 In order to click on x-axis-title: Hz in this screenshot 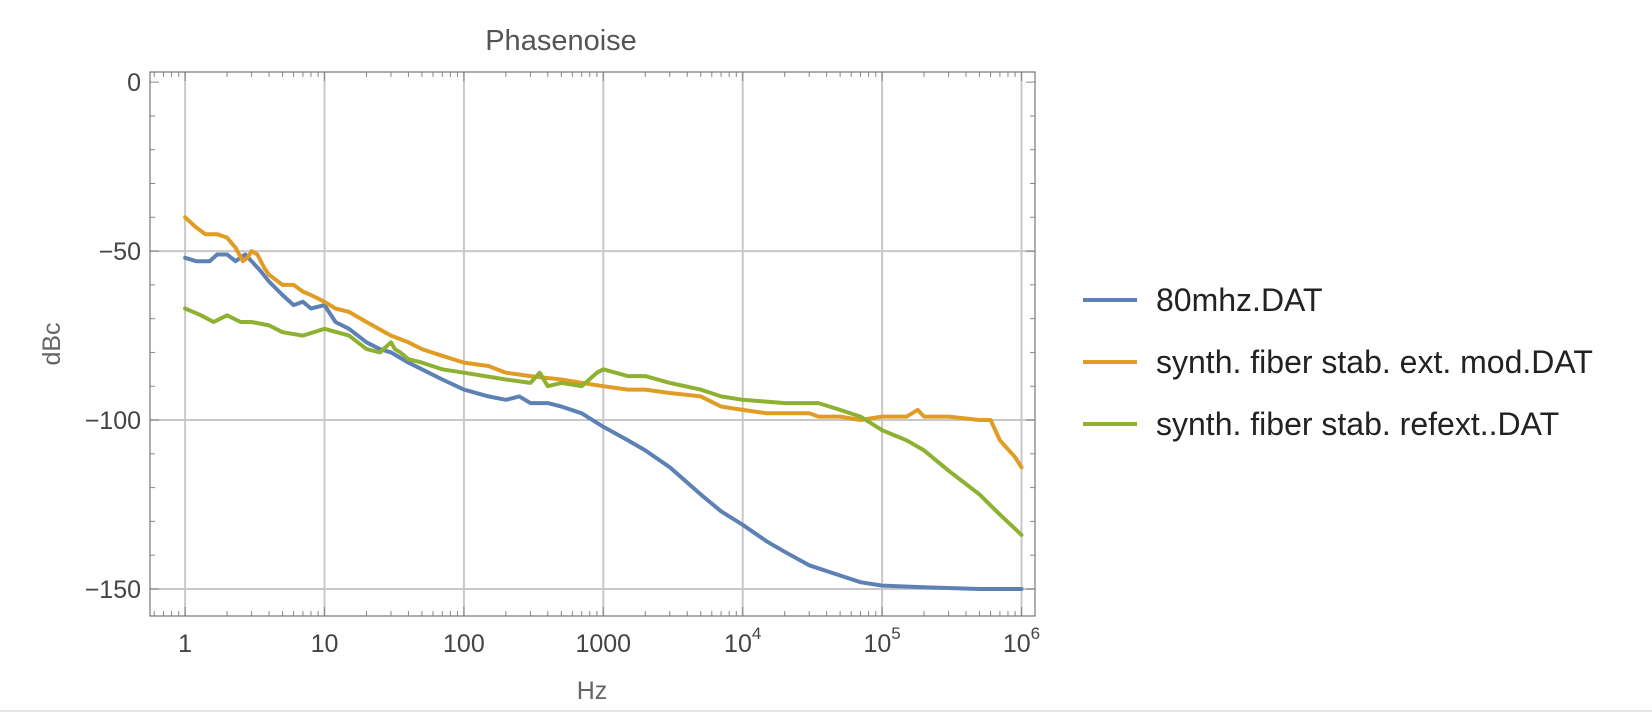, I will do `click(592, 691)`.